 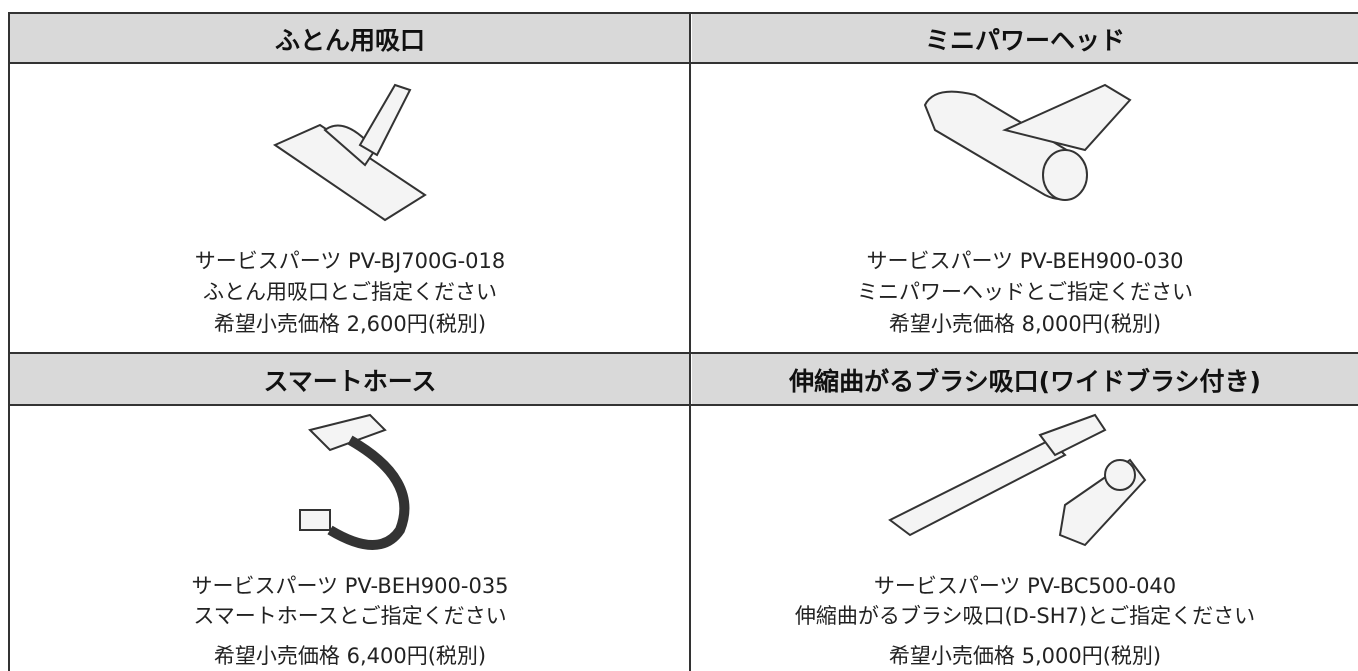 What do you see at coordinates (1025, 261) in the screenshot?
I see `part-number: サービスパーツ PV-BEH900-030` at bounding box center [1025, 261].